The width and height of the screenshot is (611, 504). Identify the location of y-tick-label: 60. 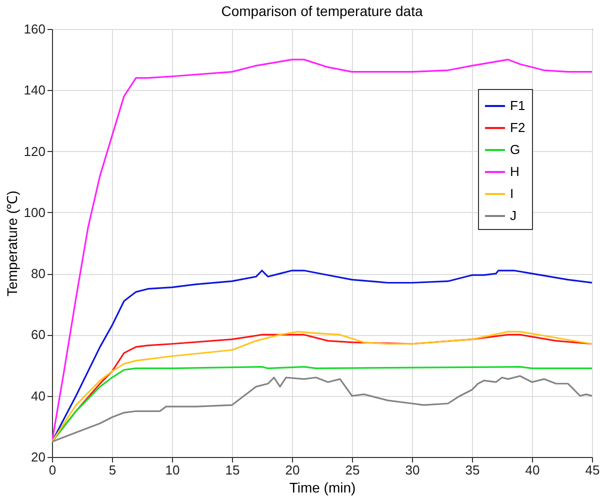
(38, 334).